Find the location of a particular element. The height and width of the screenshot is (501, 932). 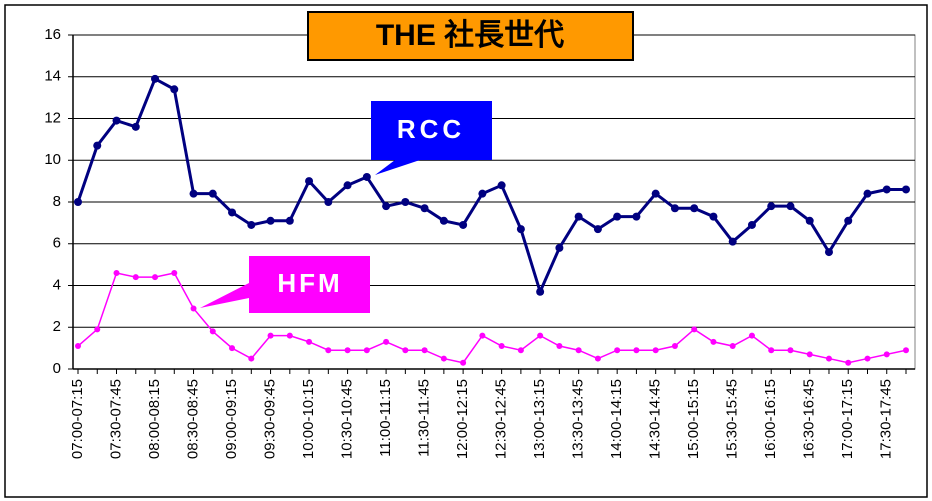

y-tick-label: 2 is located at coordinates (57, 326).